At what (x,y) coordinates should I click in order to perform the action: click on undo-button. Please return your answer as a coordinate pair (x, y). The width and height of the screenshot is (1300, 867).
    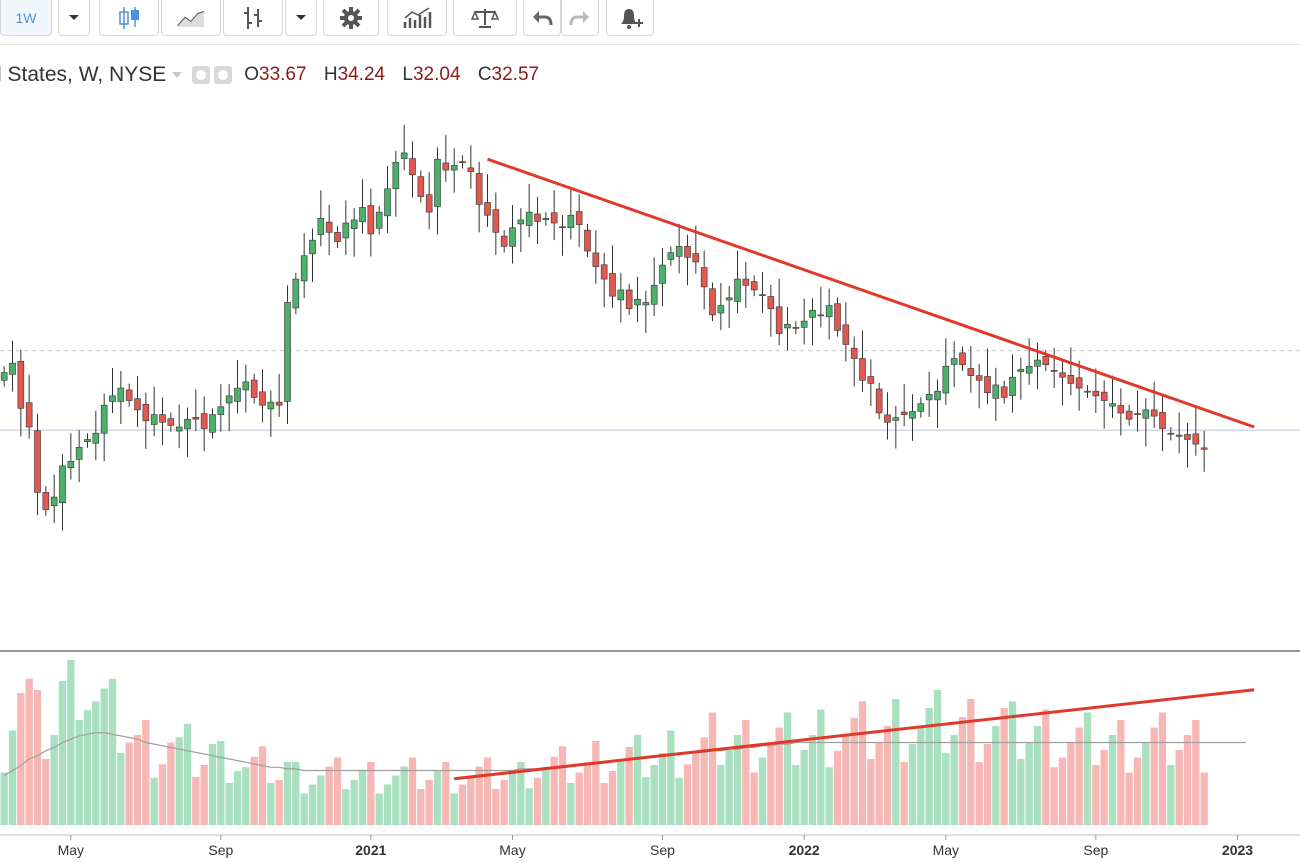
    Looking at the image, I should click on (542, 18).